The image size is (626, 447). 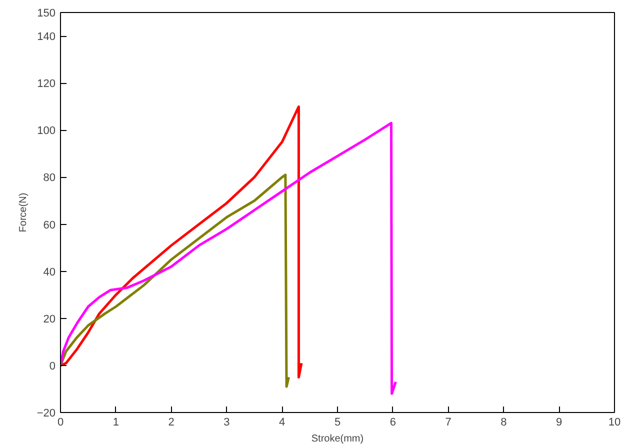 What do you see at coordinates (49, 272) in the screenshot?
I see `y-tick-label: 40` at bounding box center [49, 272].